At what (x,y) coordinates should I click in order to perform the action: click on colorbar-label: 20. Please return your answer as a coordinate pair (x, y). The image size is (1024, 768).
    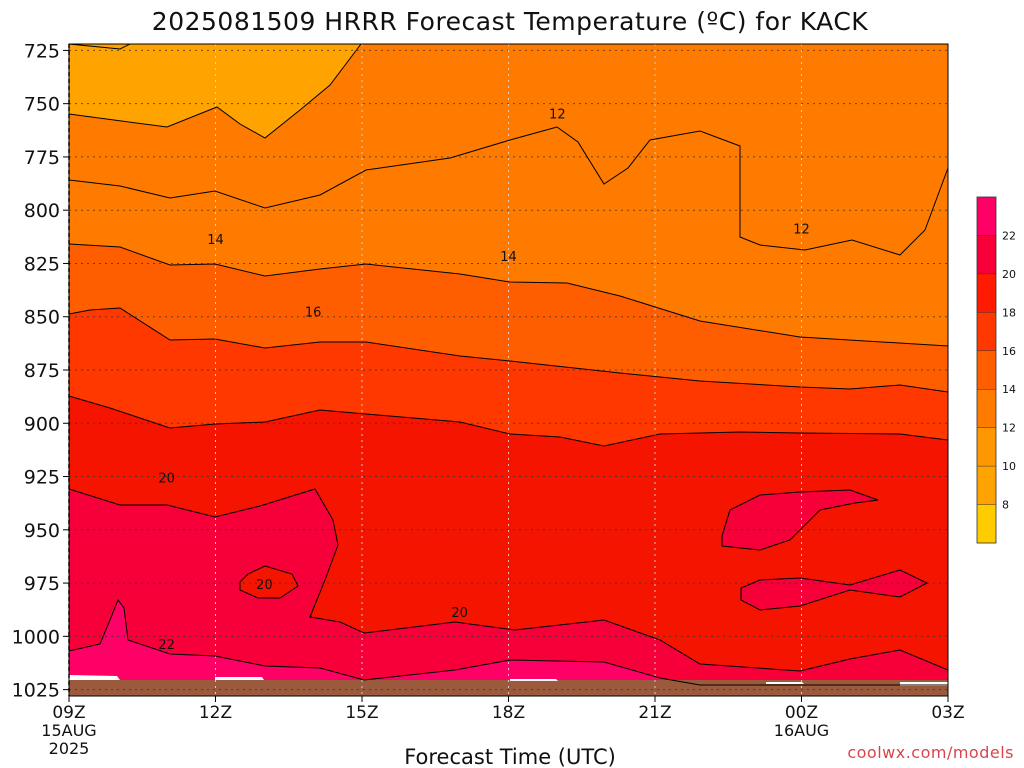
    Looking at the image, I should click on (1009, 274).